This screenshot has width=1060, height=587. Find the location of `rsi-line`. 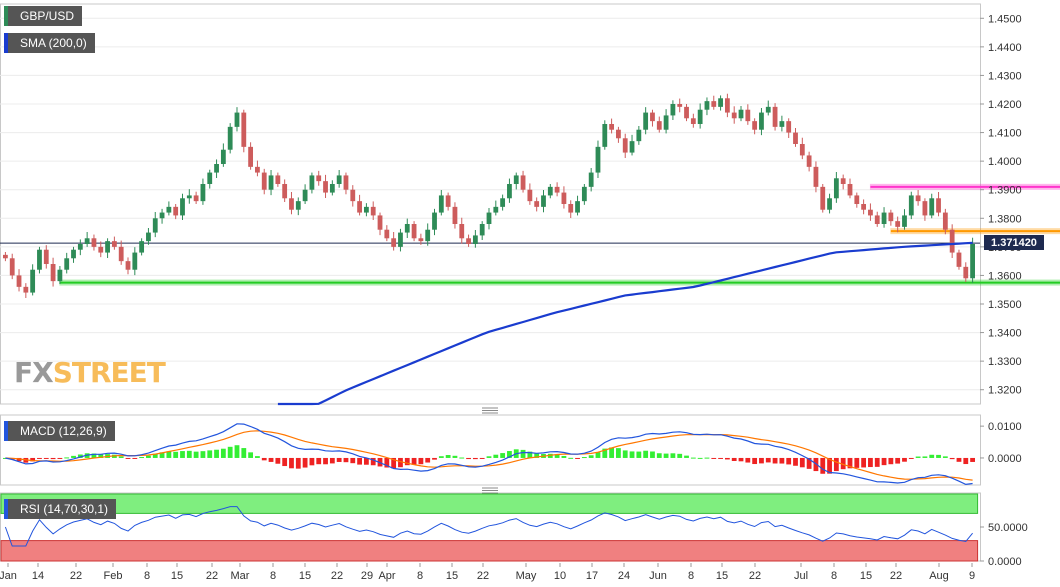

rsi-line is located at coordinates (488, 526).